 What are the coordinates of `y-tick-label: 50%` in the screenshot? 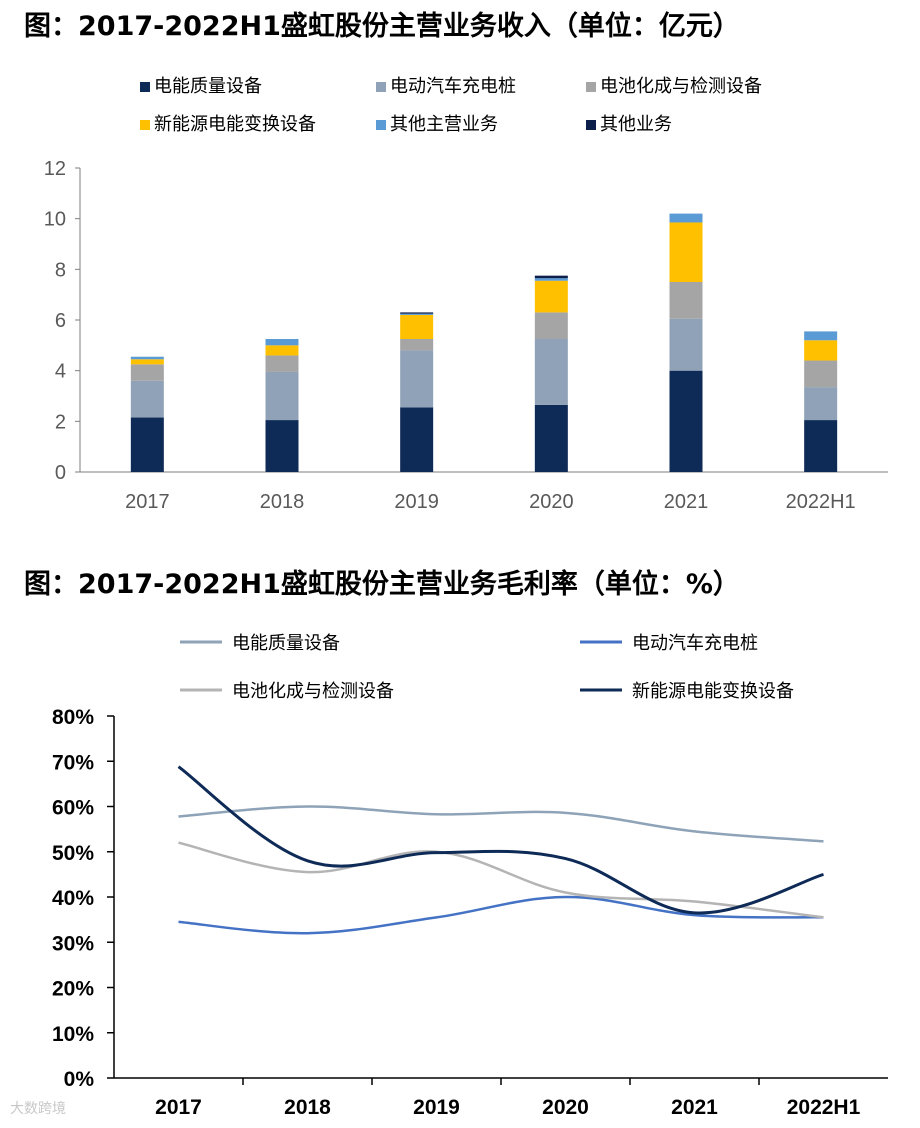 It's located at (73, 853).